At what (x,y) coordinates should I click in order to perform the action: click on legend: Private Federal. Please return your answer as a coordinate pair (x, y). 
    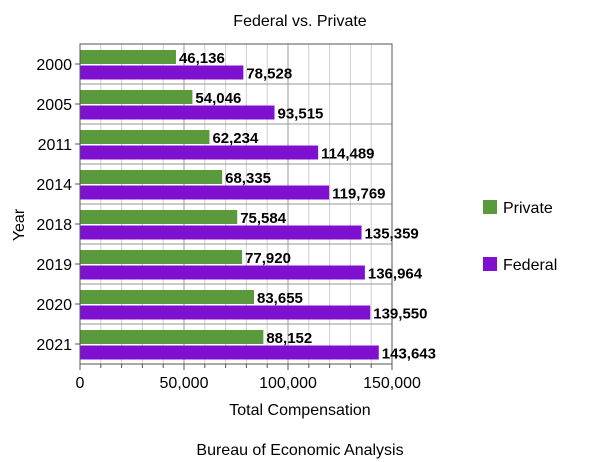
    Looking at the image, I should click on (520, 237).